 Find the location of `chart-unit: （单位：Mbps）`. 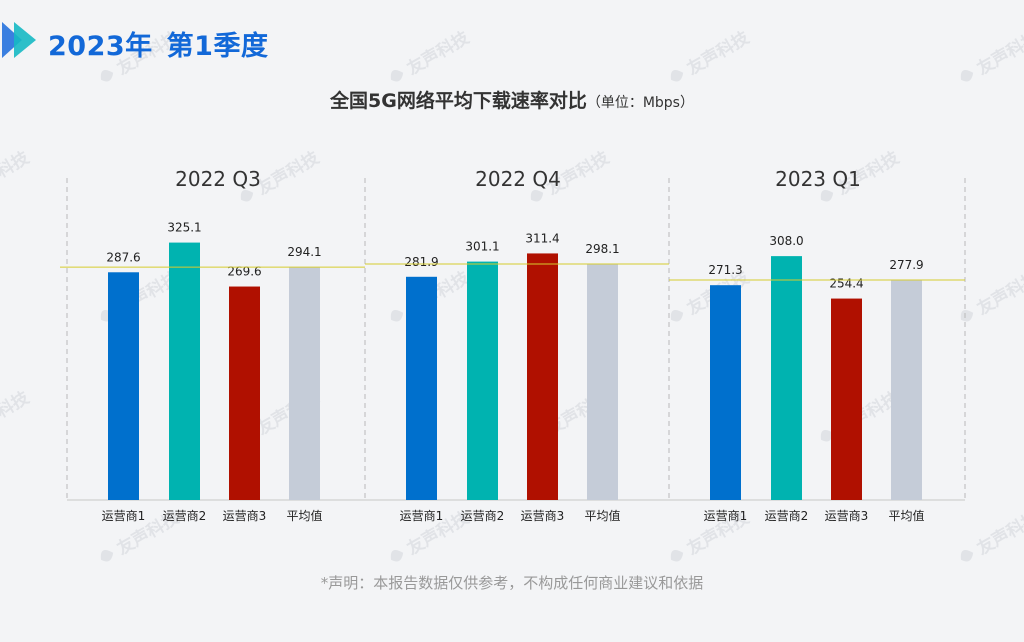

chart-unit: （单位：Mbps） is located at coordinates (640, 103).